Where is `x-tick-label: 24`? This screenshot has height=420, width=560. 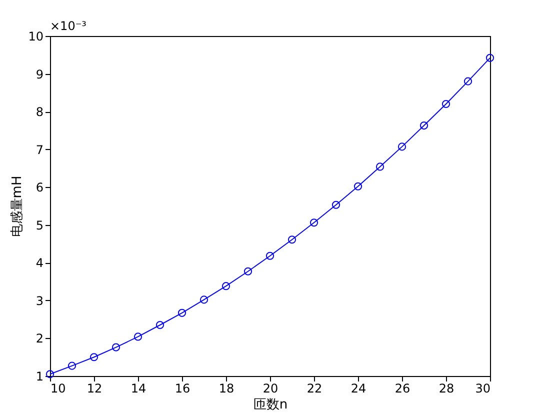
x-tick-label: 24 is located at coordinates (358, 389).